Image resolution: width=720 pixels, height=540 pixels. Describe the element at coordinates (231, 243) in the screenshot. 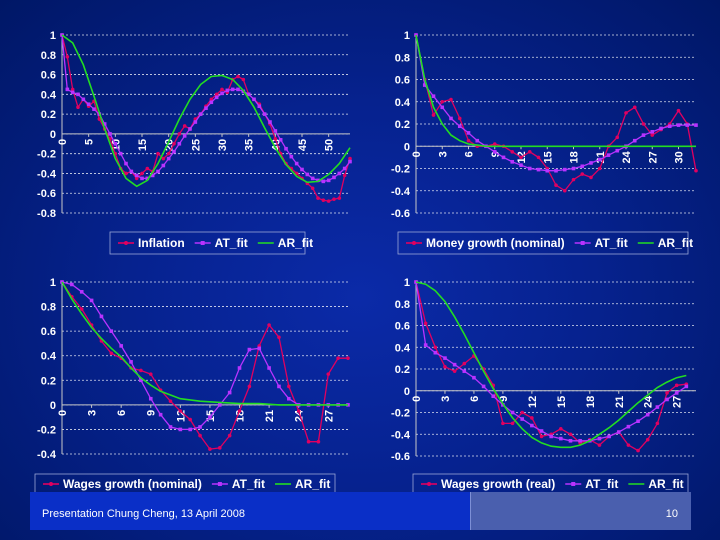

I see `legend-label: AT_fit` at that location.